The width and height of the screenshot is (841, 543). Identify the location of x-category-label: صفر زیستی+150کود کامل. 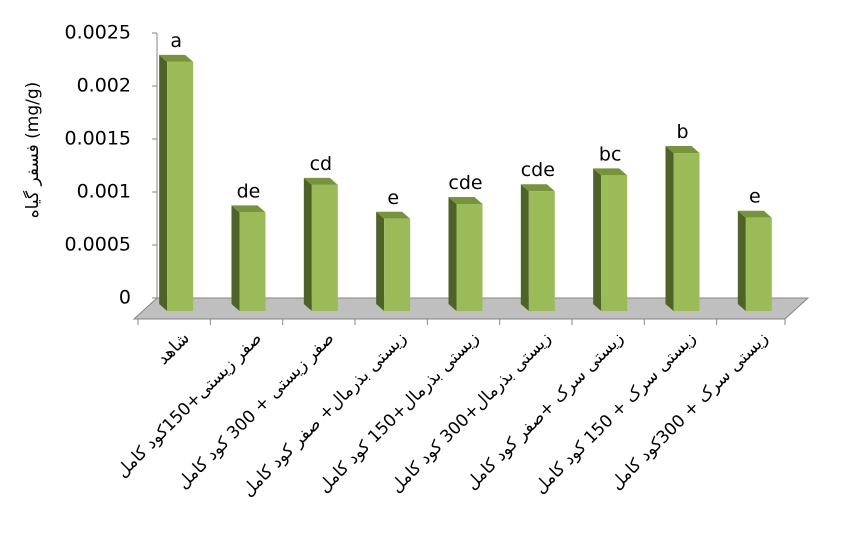
(189, 404).